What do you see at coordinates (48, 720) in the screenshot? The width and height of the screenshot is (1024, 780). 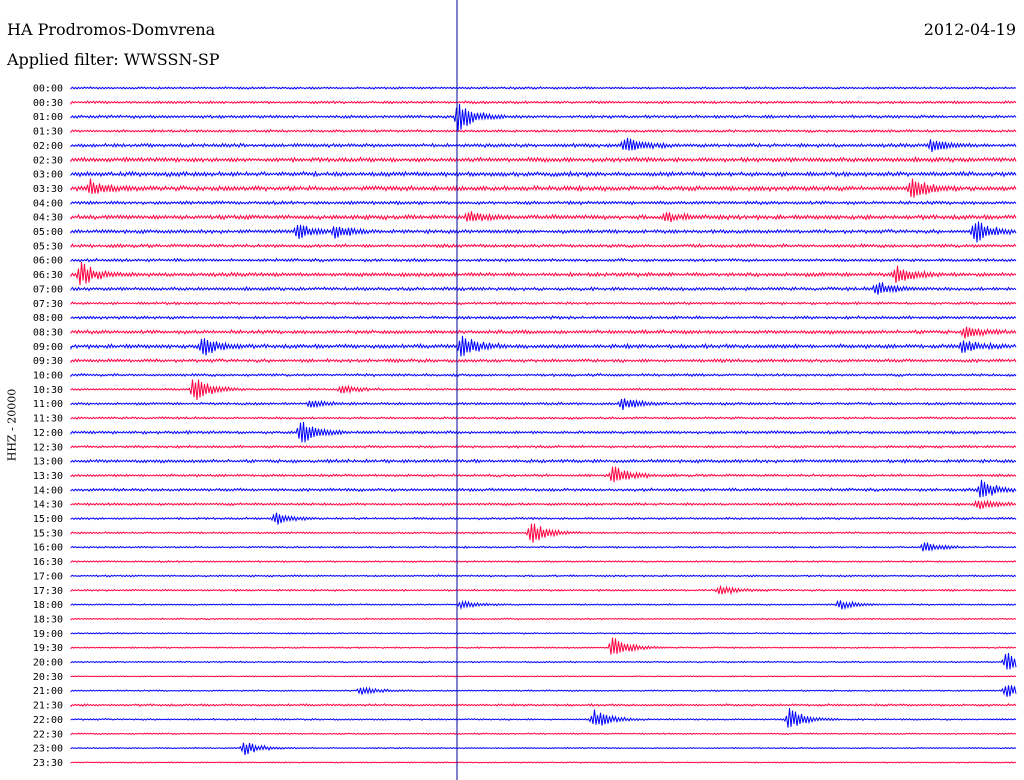 I see `tick-label: 22:00` at bounding box center [48, 720].